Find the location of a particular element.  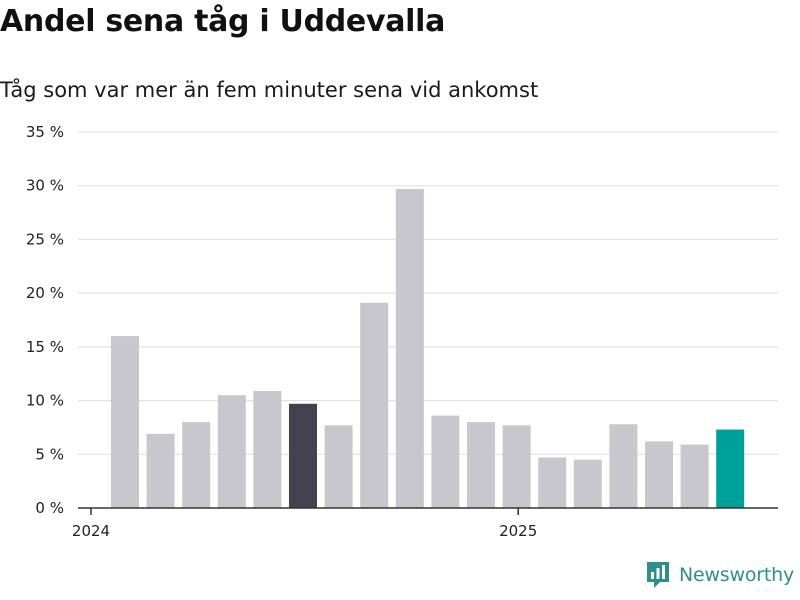

y-tick-label: 10 % is located at coordinates (45, 401).